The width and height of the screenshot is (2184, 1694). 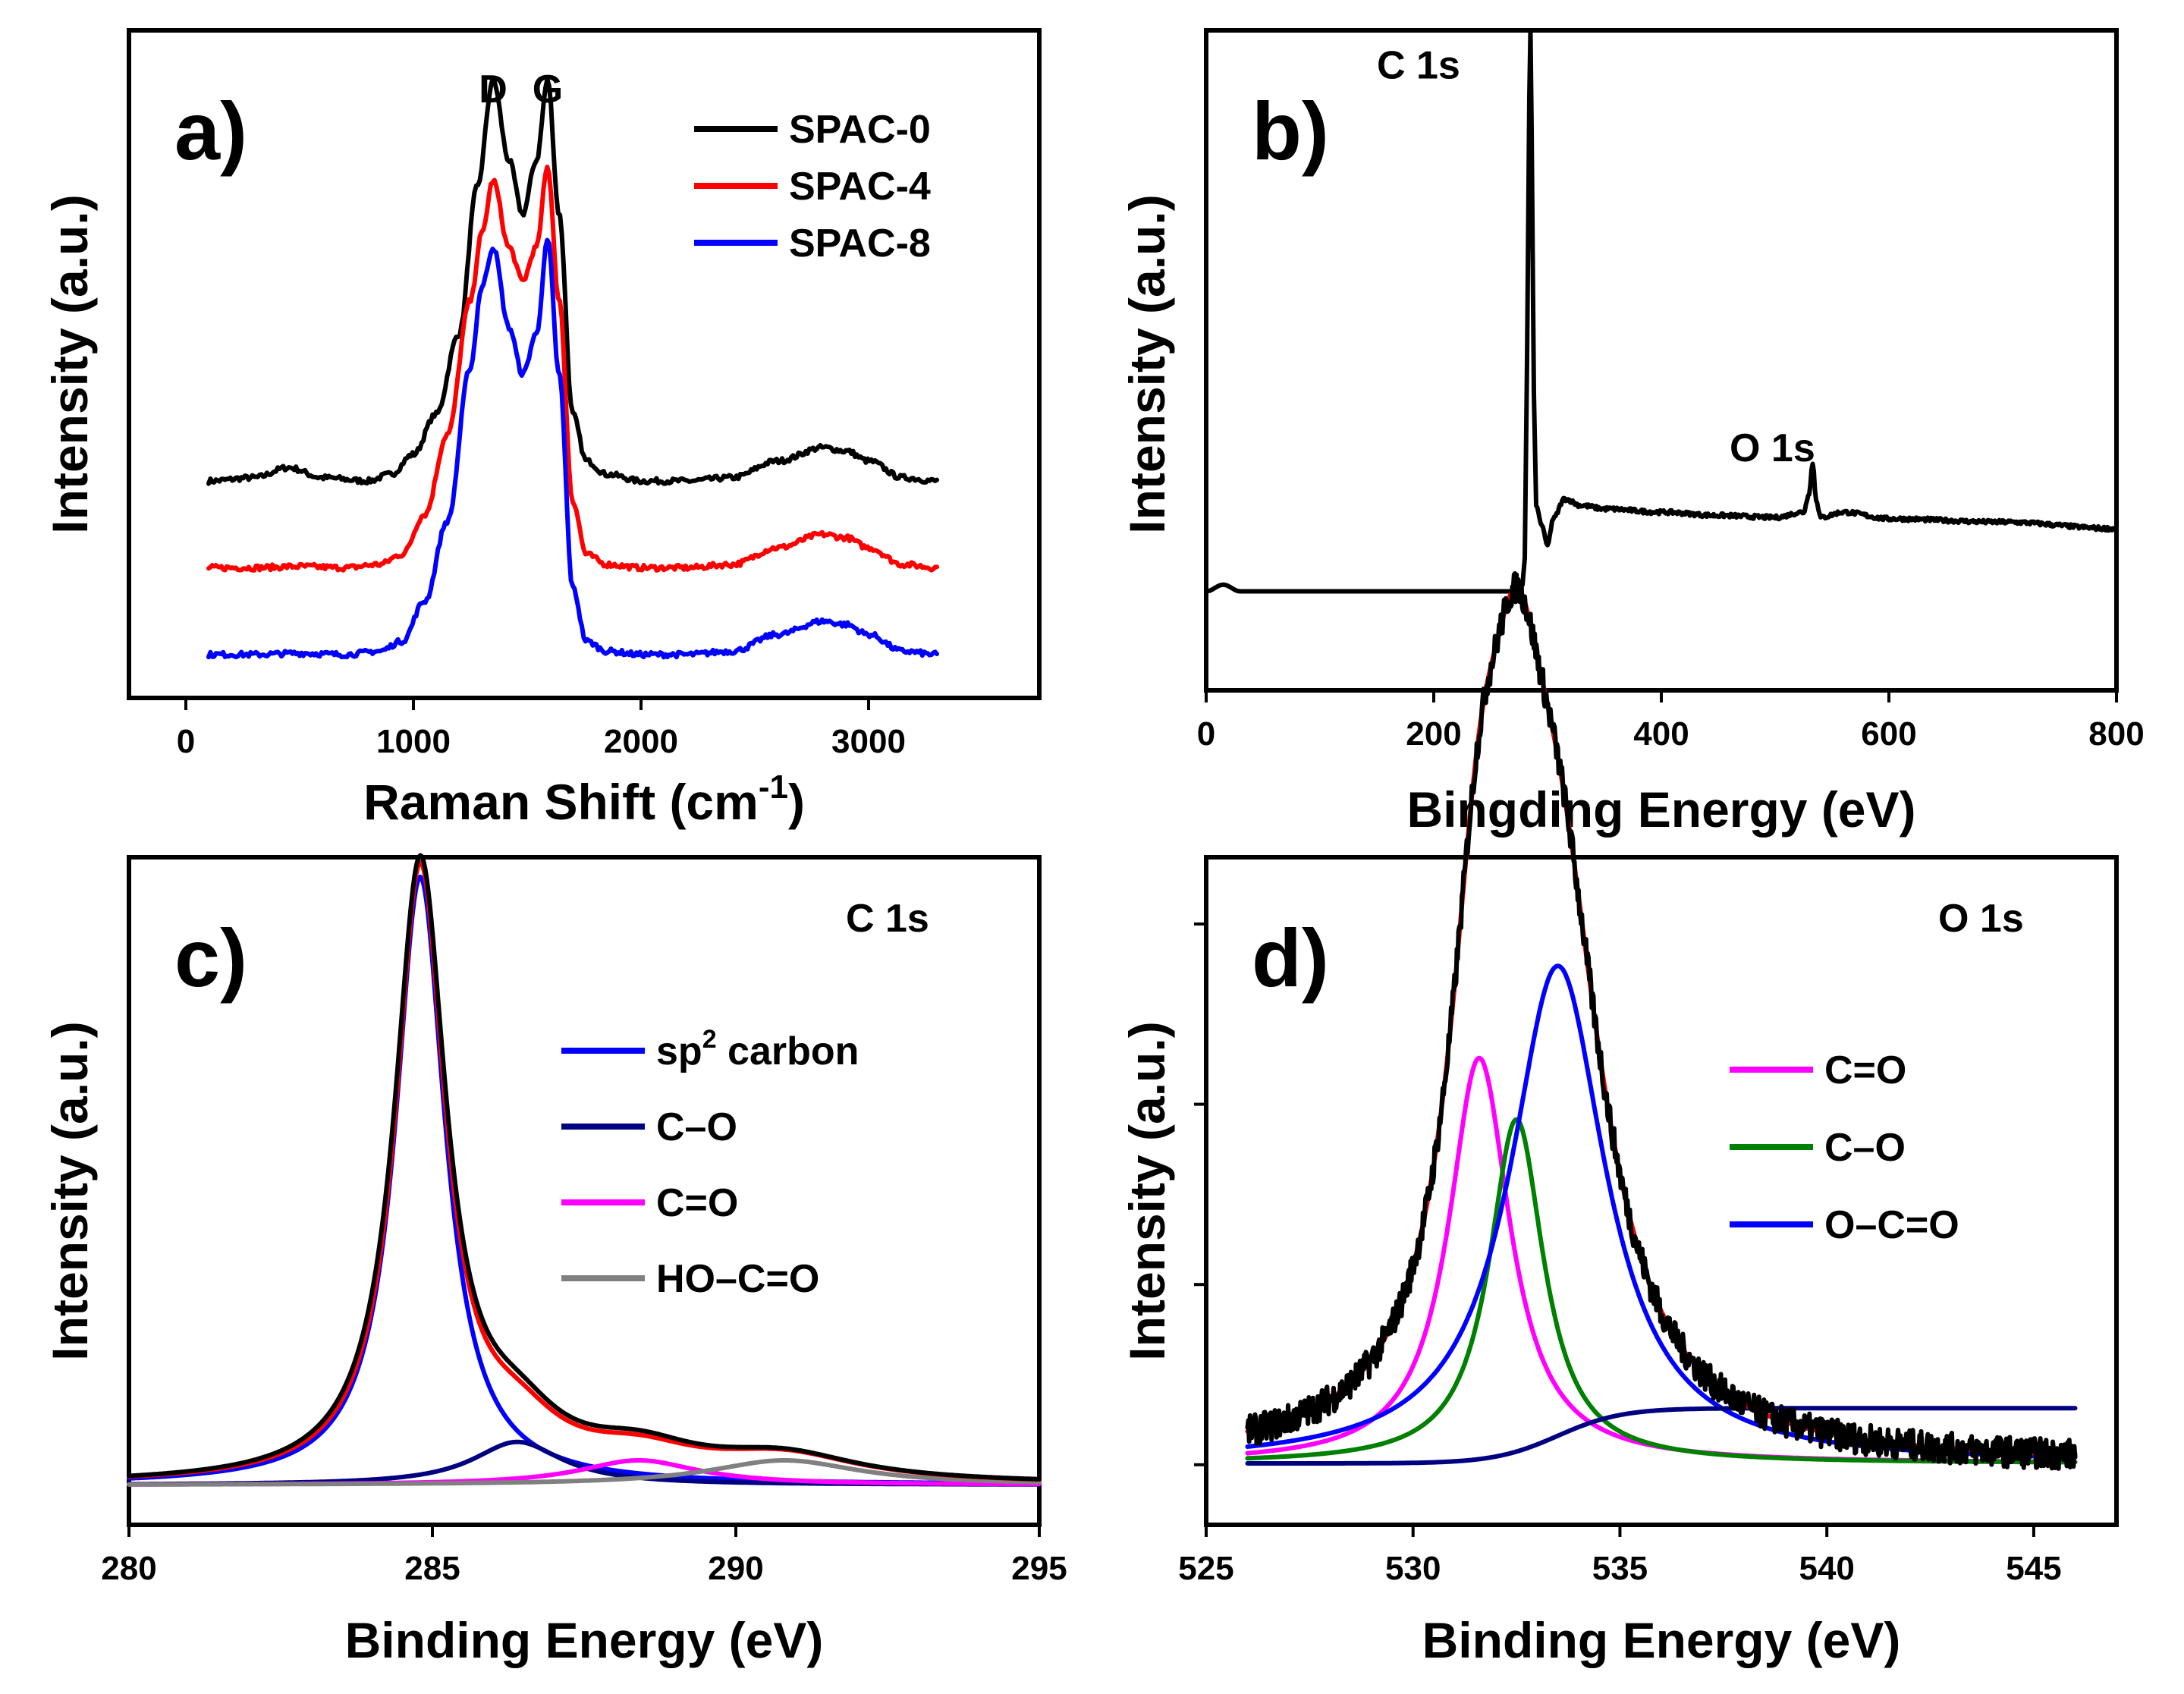 I want to click on x-tick-label-285: 285, so click(x=432, y=1568).